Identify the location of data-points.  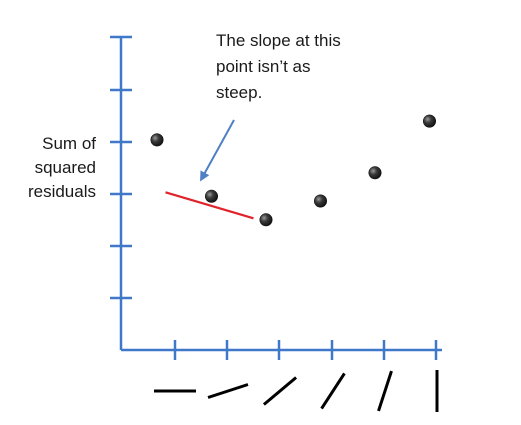
(293, 170).